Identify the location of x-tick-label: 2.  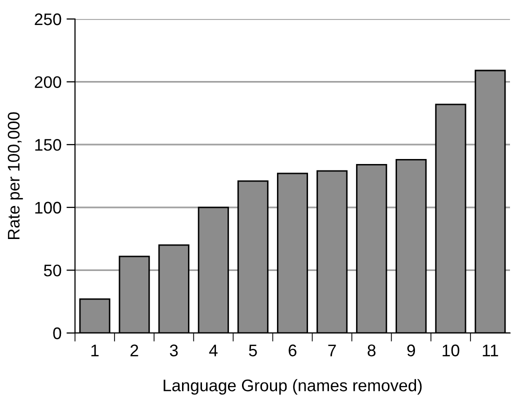
(134, 350).